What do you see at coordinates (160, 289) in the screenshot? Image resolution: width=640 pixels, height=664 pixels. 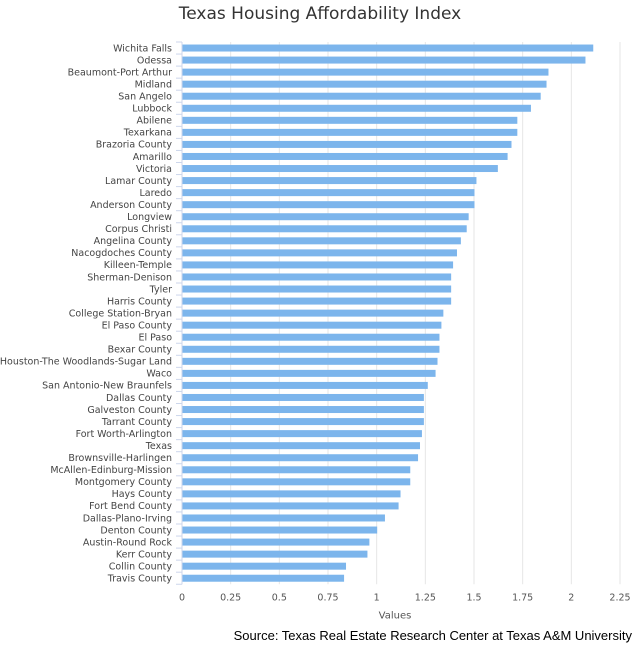 I see `category-label: Tyler` at bounding box center [160, 289].